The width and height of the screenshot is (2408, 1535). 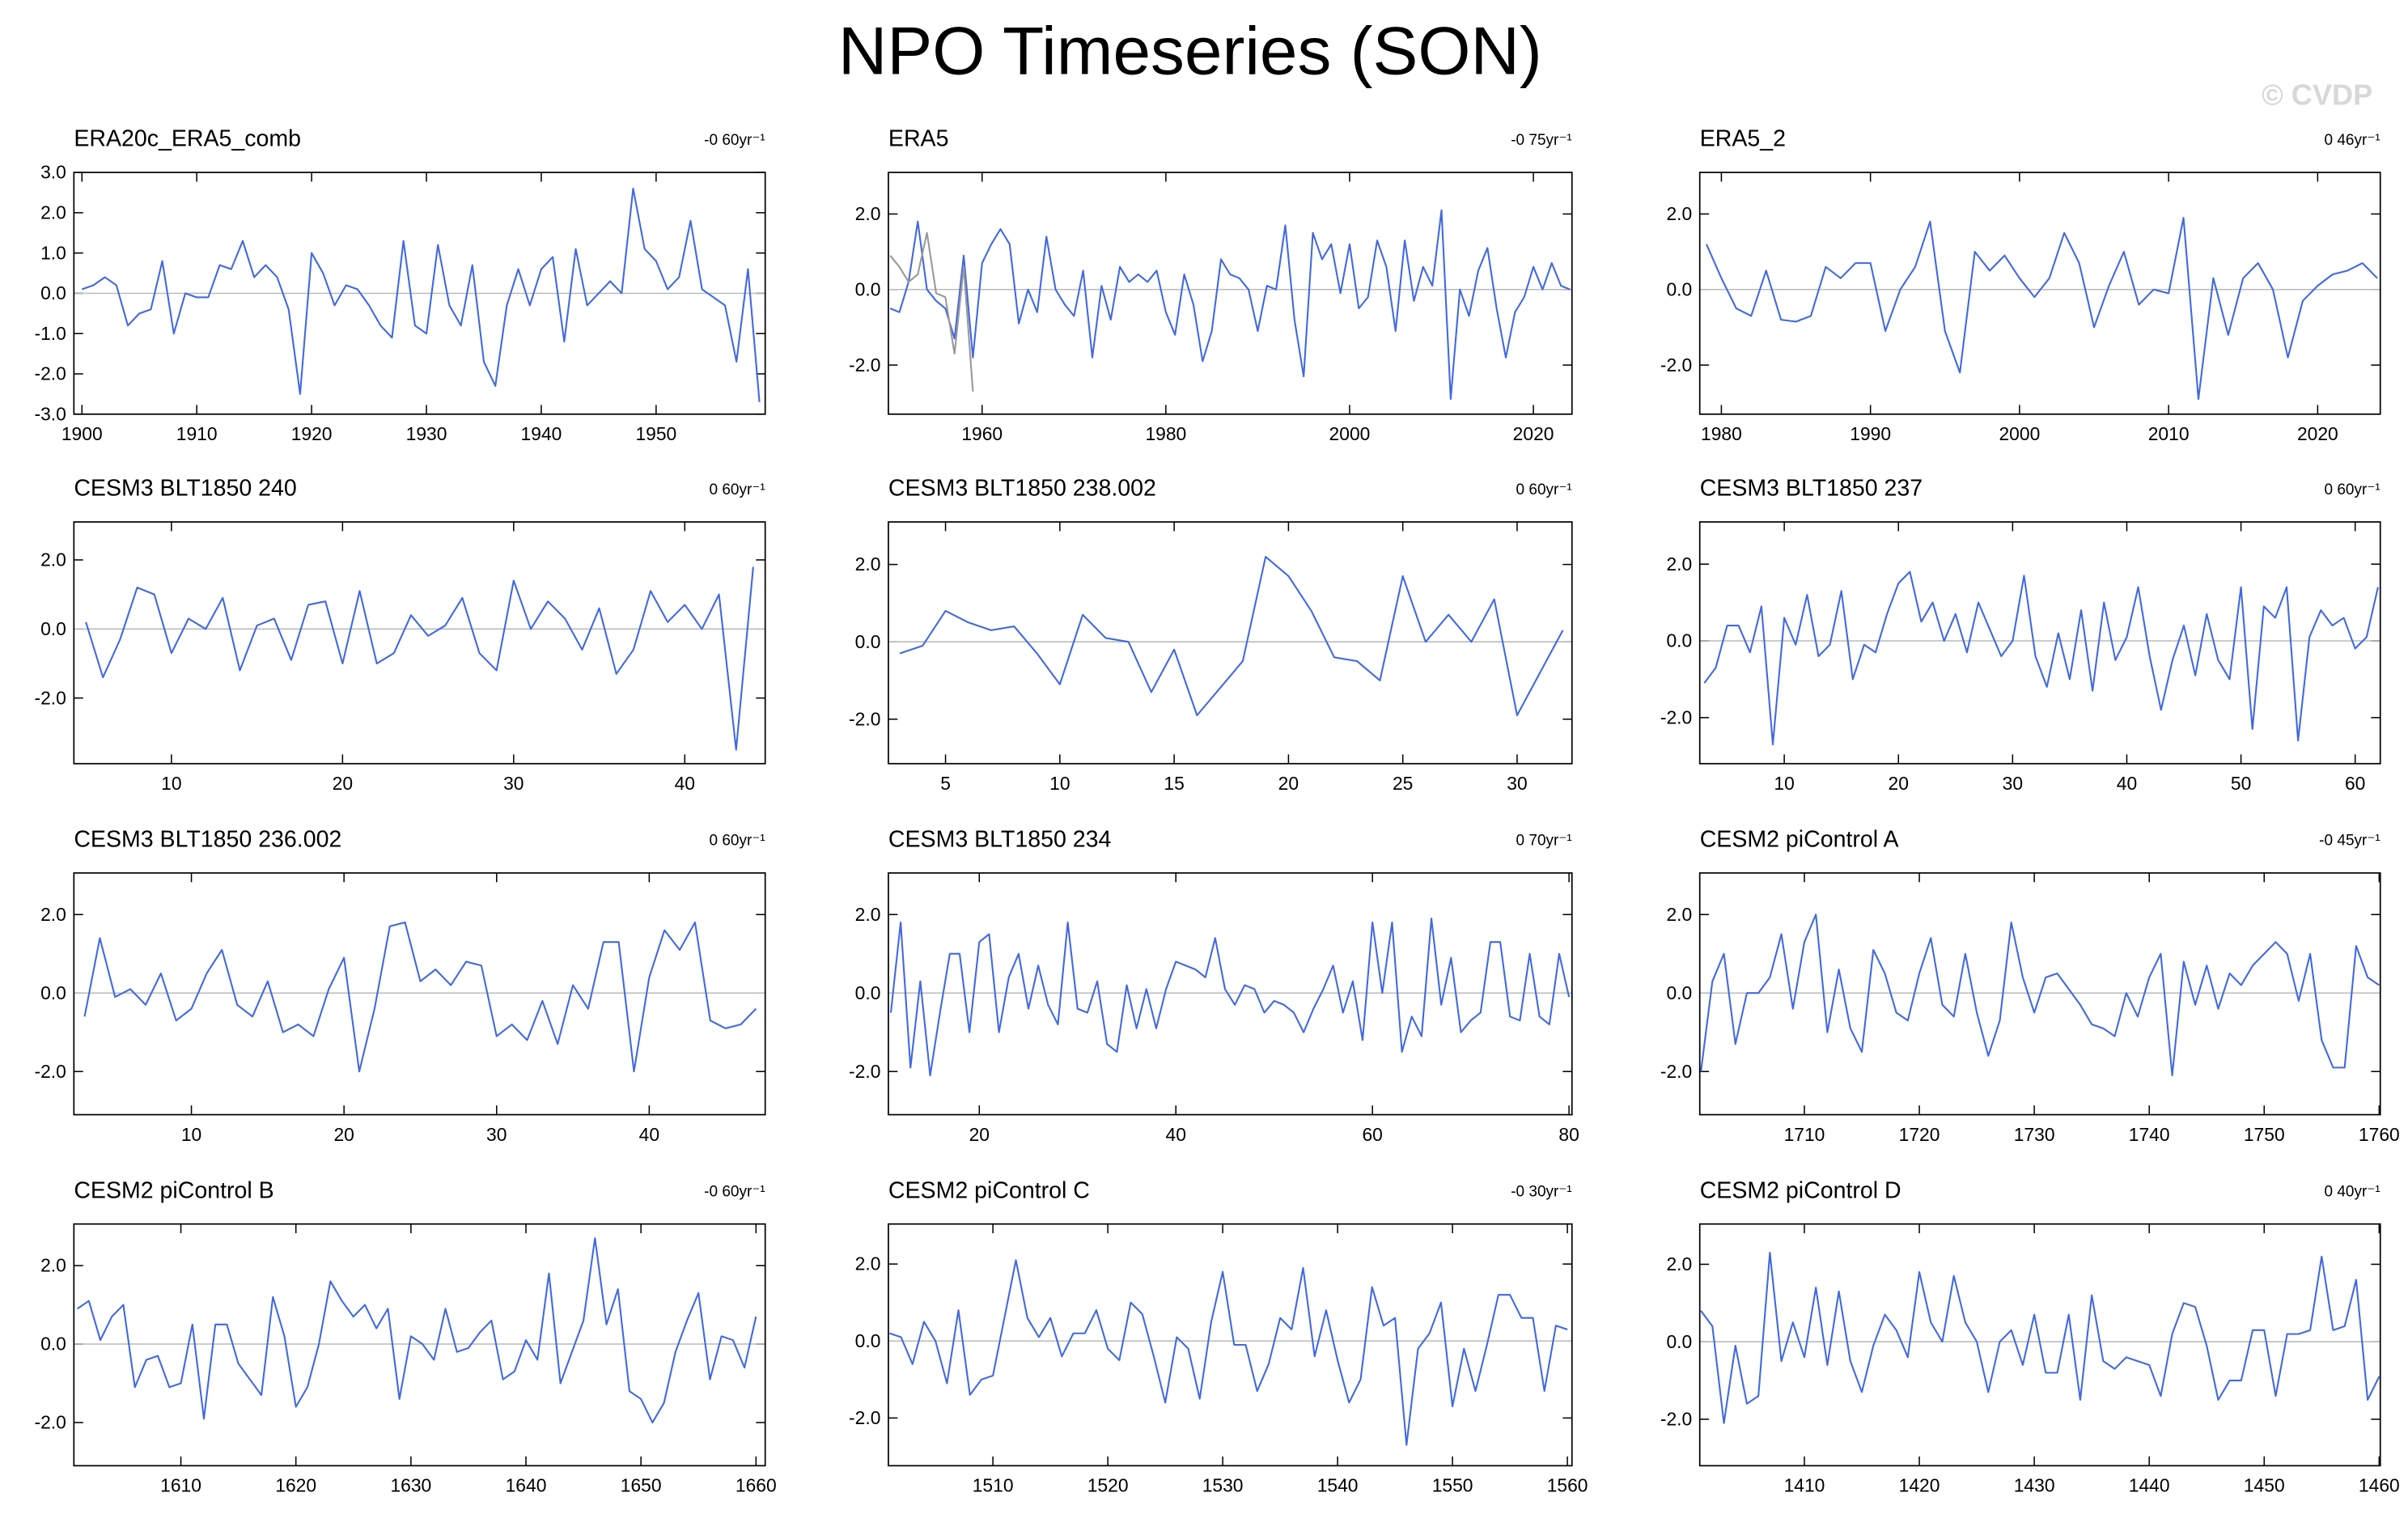 What do you see at coordinates (1338, 1485) in the screenshot?
I see `x-tick-label: 1540` at bounding box center [1338, 1485].